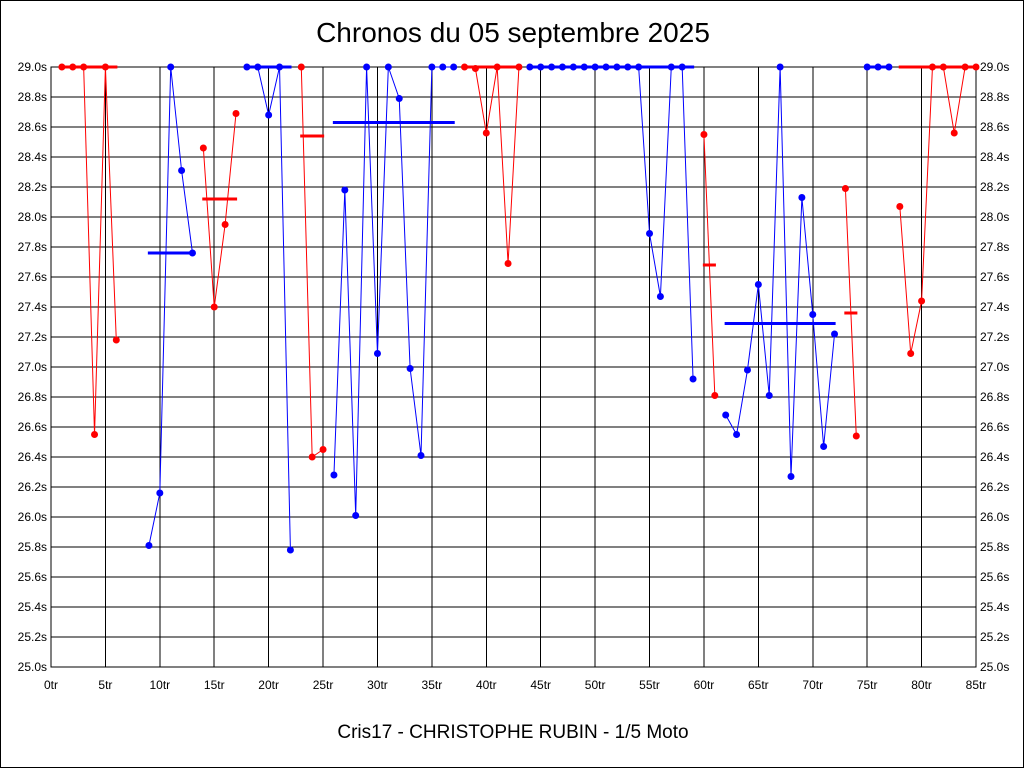 This screenshot has width=1024, height=769. Describe the element at coordinates (32, 67) in the screenshot. I see `y-tick-label-left: 29.0s` at that location.